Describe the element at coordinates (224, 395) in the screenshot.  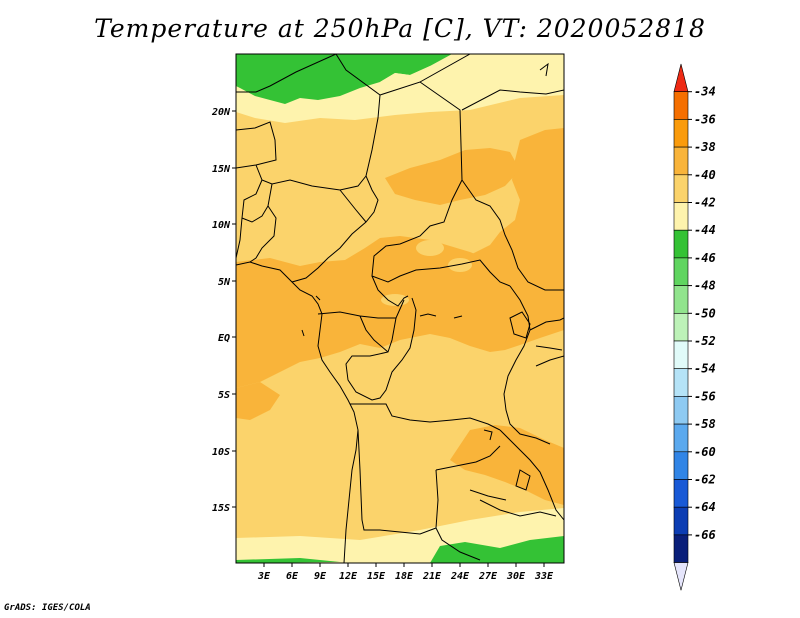
I see `lat-label: 5S` at that location.